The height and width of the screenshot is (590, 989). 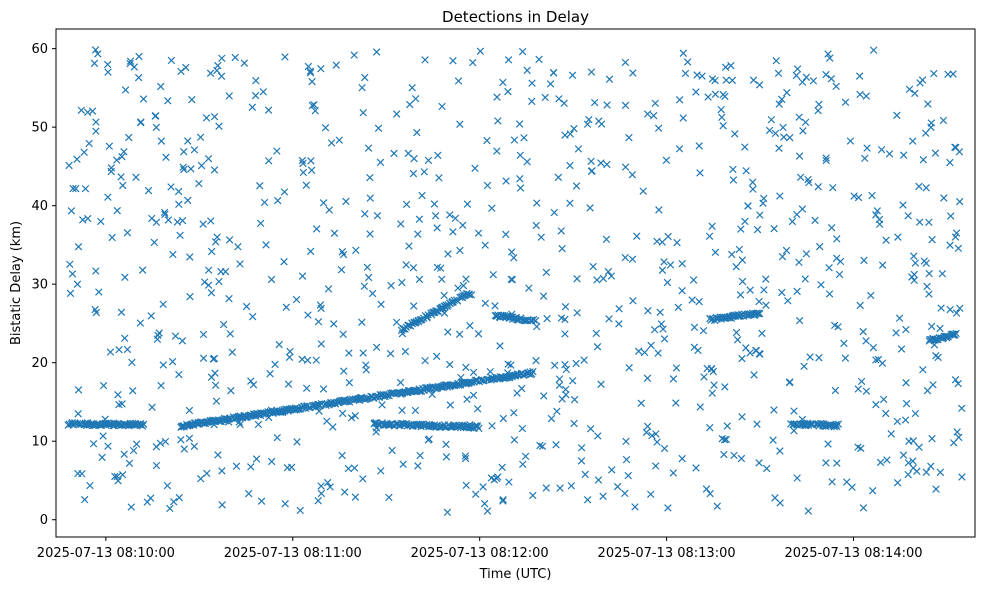 What do you see at coordinates (515, 574) in the screenshot?
I see `x-axis-label: Time (UTC)` at bounding box center [515, 574].